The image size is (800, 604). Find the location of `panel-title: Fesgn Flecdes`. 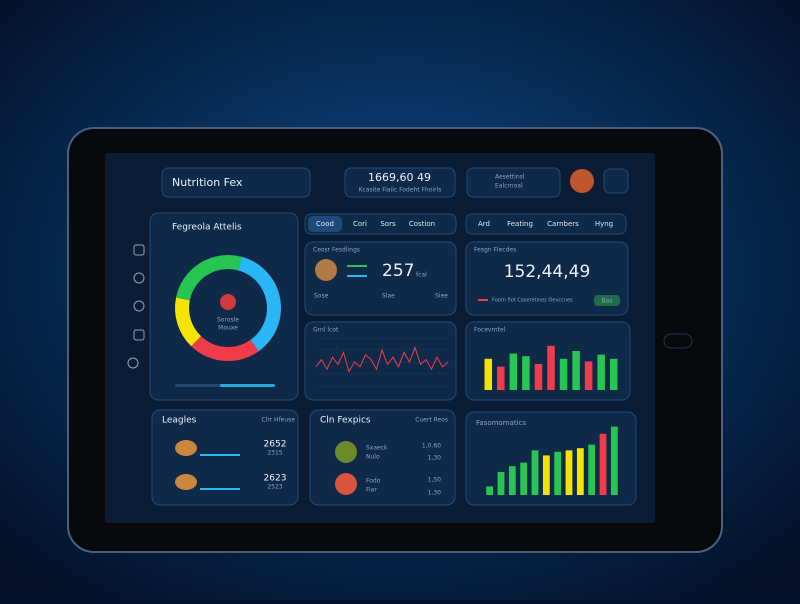

panel-title: Fesgn Flecdes is located at coordinates (495, 250).